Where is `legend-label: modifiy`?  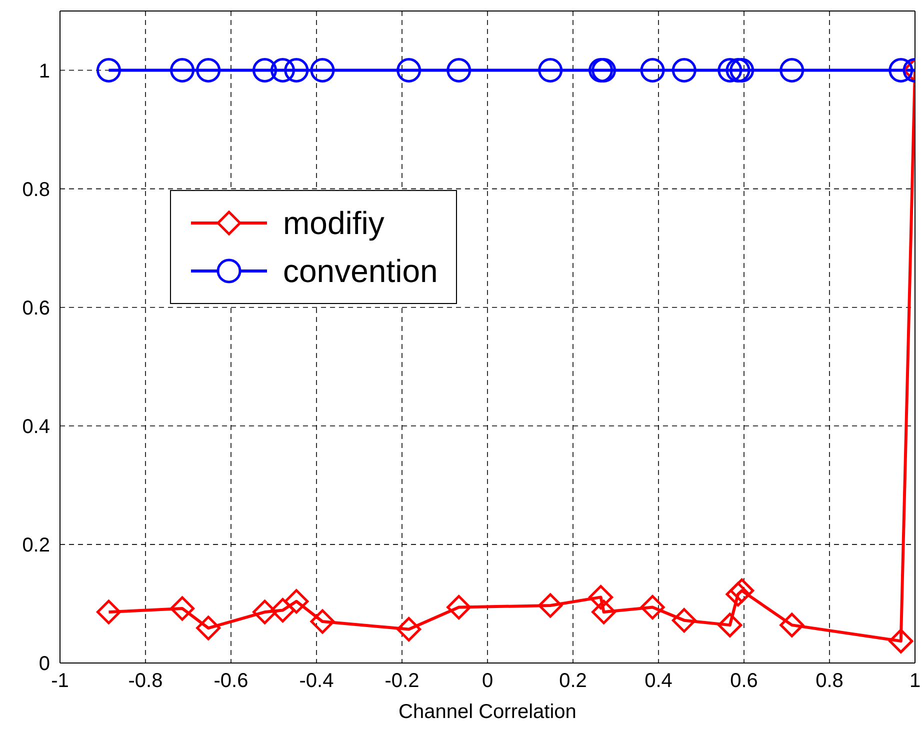 legend-label: modifiy is located at coordinates (333, 223).